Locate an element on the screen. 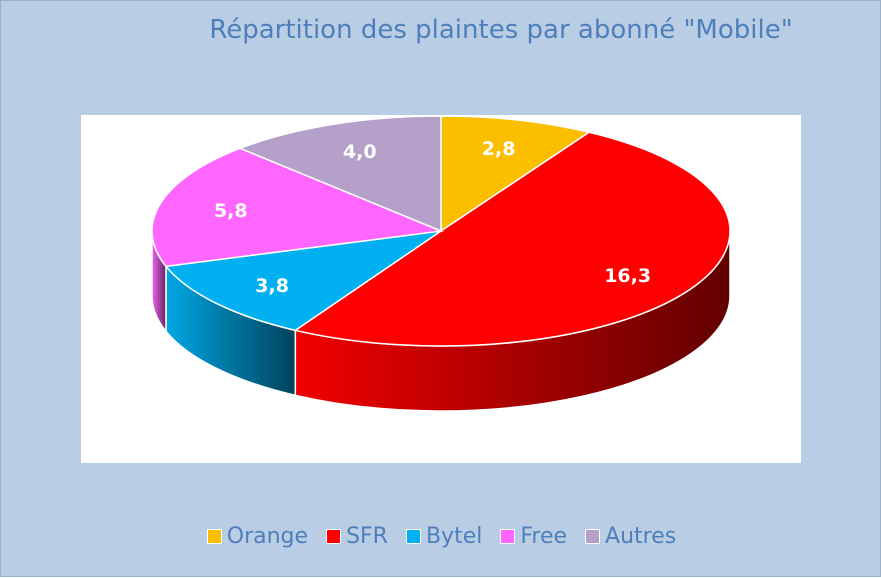 The width and height of the screenshot is (881, 578). legend-item-orange: Orange is located at coordinates (257, 536).